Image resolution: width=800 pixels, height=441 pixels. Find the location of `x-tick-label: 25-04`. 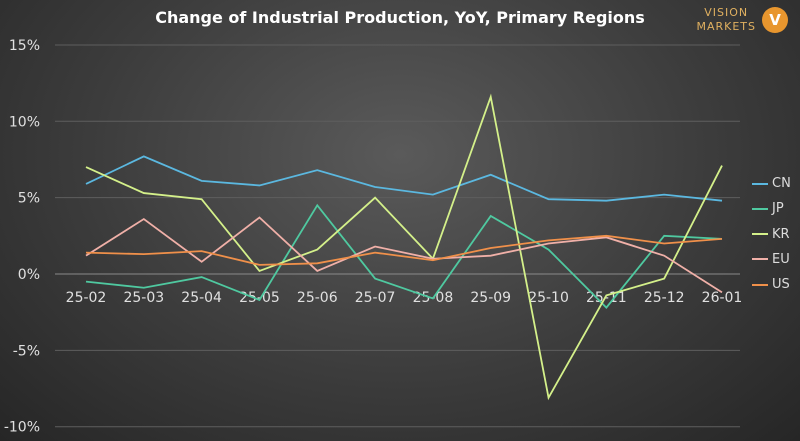

x-tick-label: 25-04 is located at coordinates (201, 298).